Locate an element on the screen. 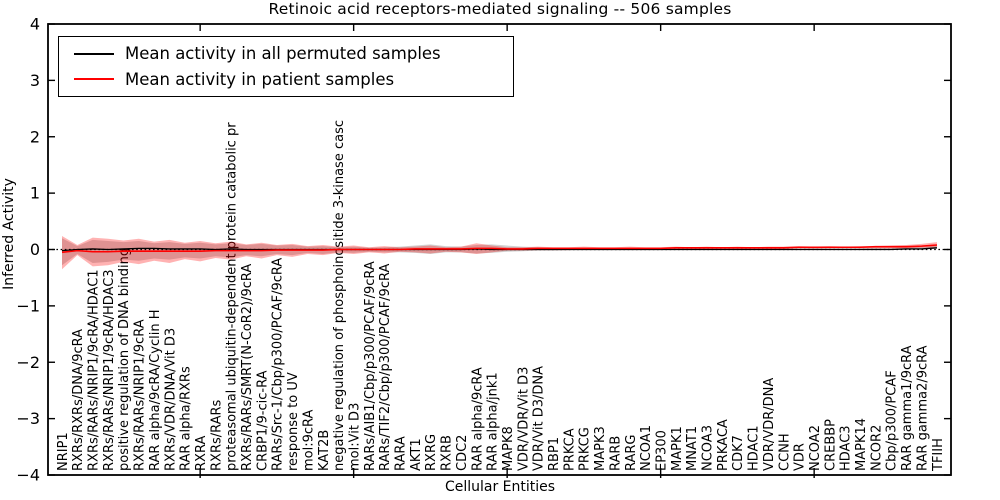  x-tick-label: MAPK8 is located at coordinates (508, 448).